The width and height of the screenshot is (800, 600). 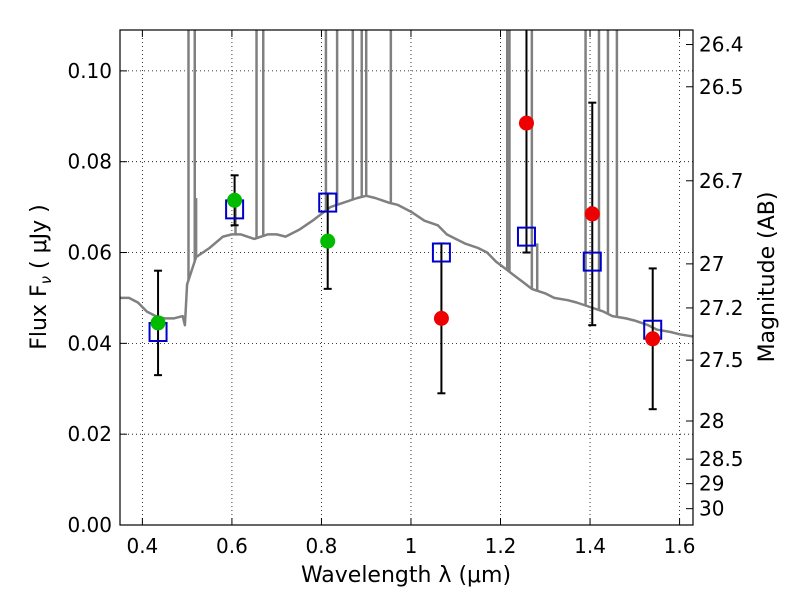 What do you see at coordinates (721, 360) in the screenshot?
I see `right-tick-label: 27.5` at bounding box center [721, 360].